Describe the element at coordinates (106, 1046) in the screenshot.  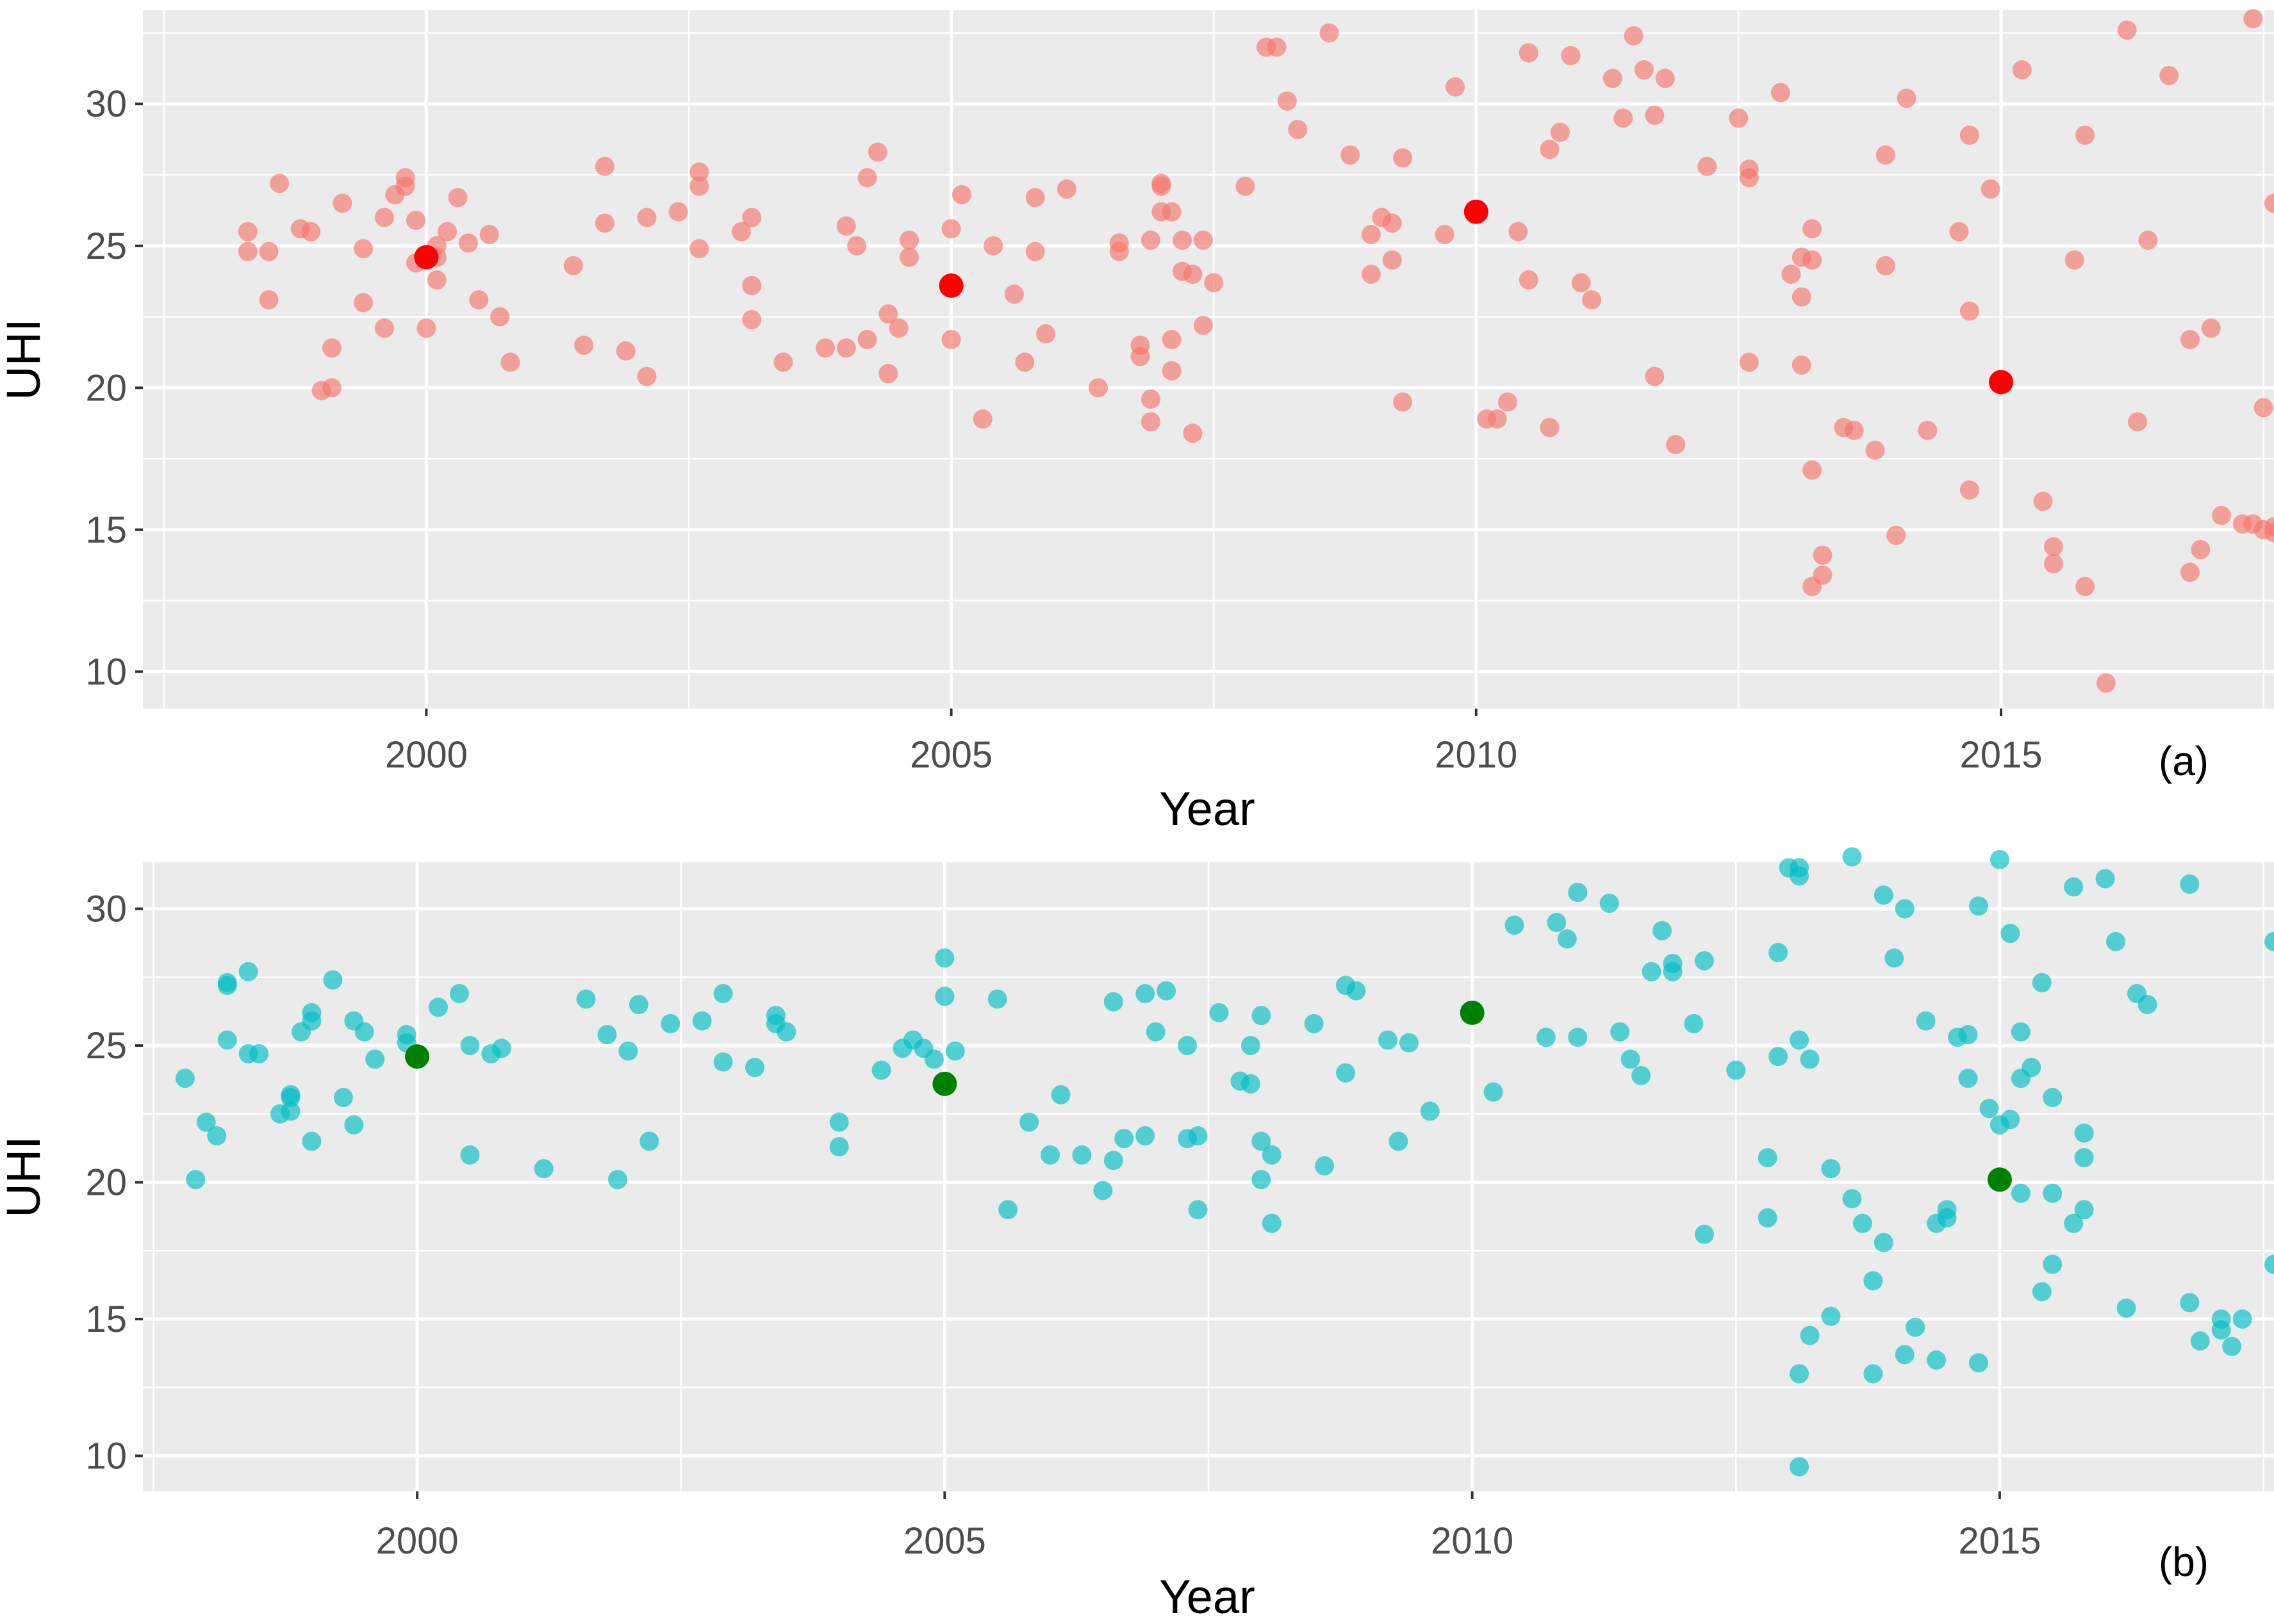
I see `y-tick-label: 25` at that location.